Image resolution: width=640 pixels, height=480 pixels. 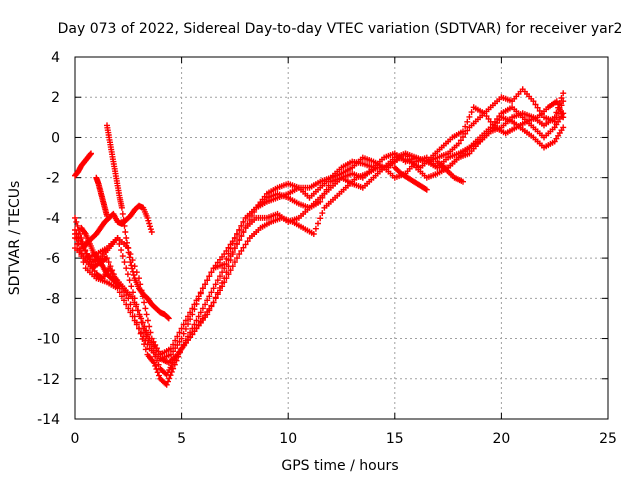 I want to click on series-seg-d, so click(x=101, y=196).